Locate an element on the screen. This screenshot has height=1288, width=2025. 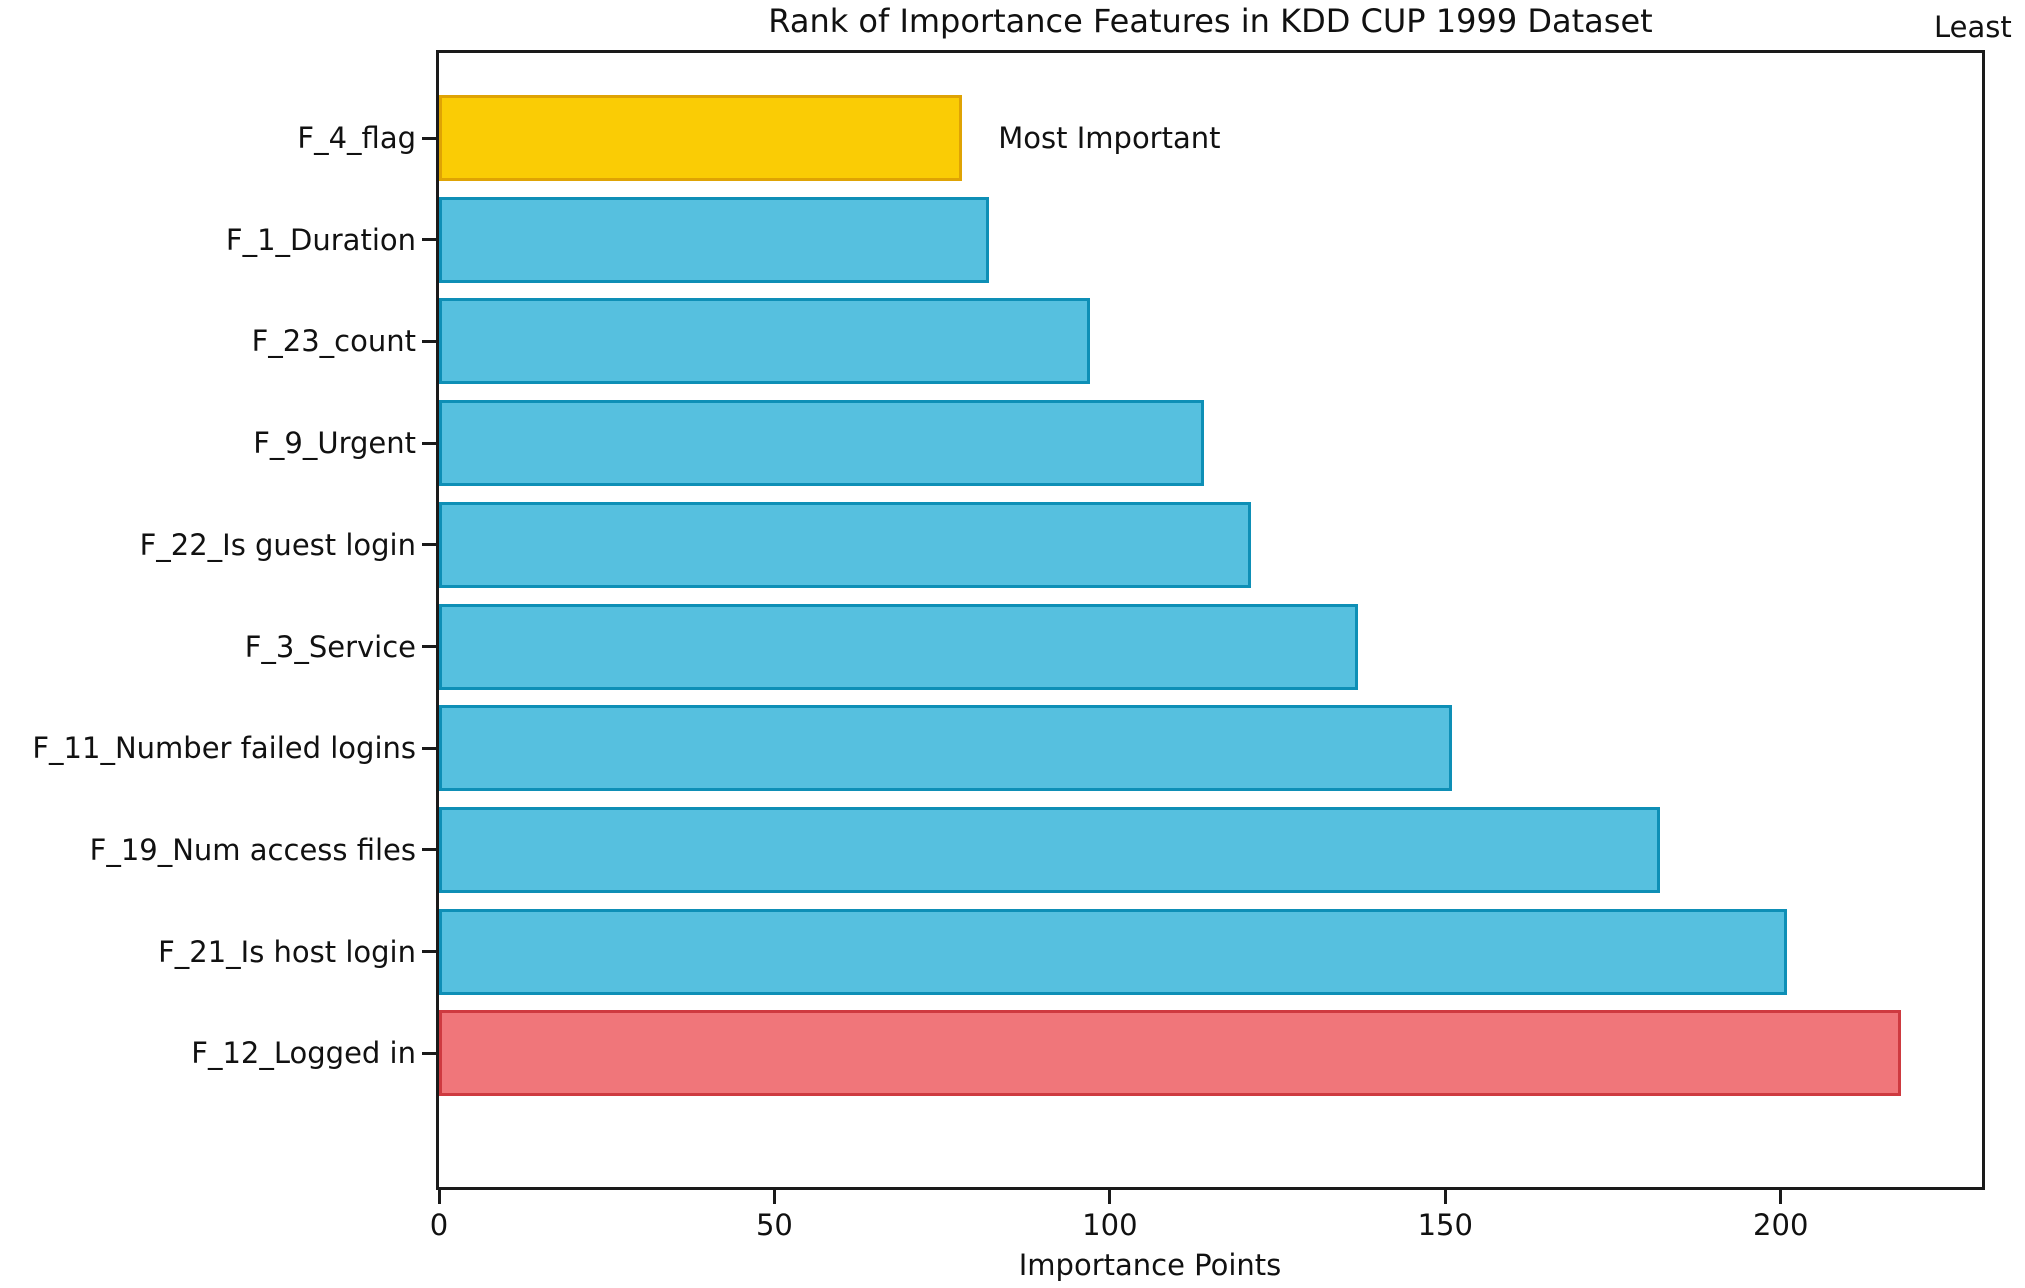
y-axis-label-f-11-number-failed-logins: F_11_Number failed logins is located at coordinates (224, 748).